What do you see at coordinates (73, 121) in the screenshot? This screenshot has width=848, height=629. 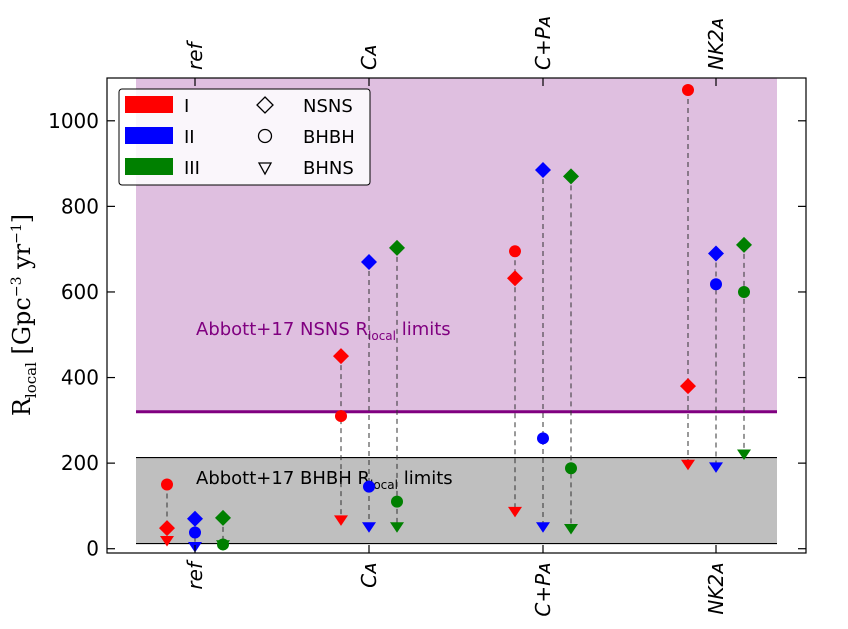 I see `y-tick-label: 1000` at bounding box center [73, 121].